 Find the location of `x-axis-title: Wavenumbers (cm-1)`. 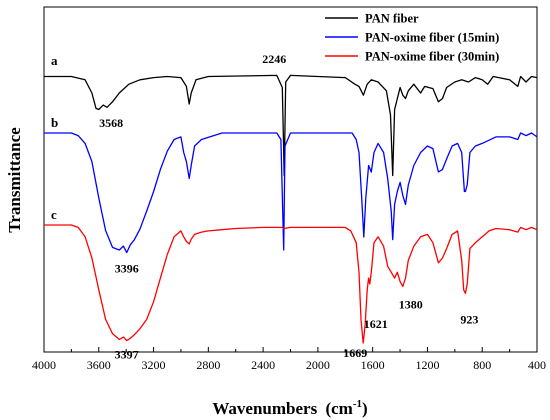

x-axis-title: Wavenumbers (cm-1) is located at coordinates (289, 408).